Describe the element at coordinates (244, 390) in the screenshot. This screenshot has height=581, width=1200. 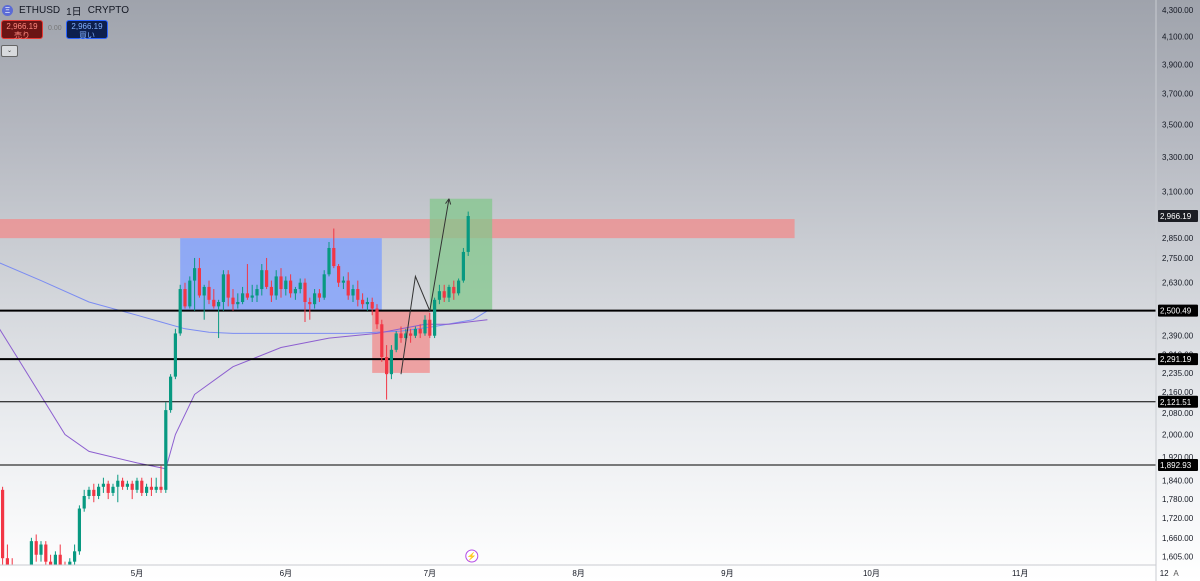
I see `ma-slow-line` at that location.